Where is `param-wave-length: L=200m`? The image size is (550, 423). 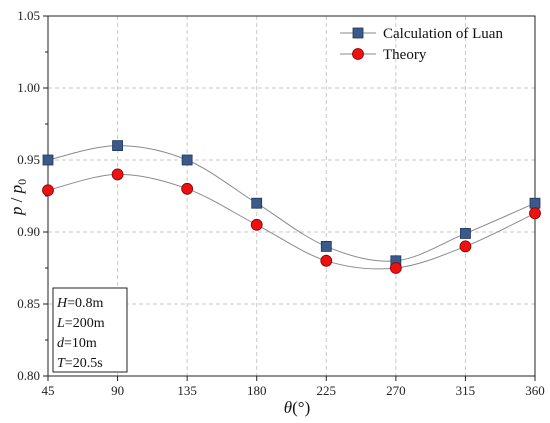 param-wave-length: L=200m is located at coordinates (80, 323).